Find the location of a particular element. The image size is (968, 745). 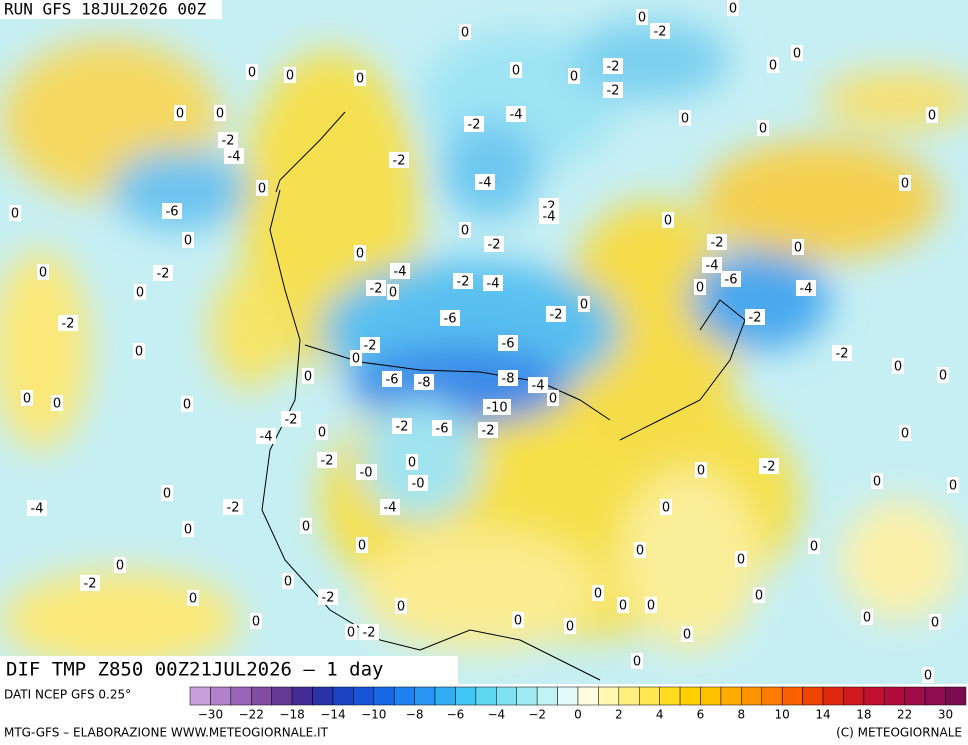

contour-label: -10 is located at coordinates (496, 408).